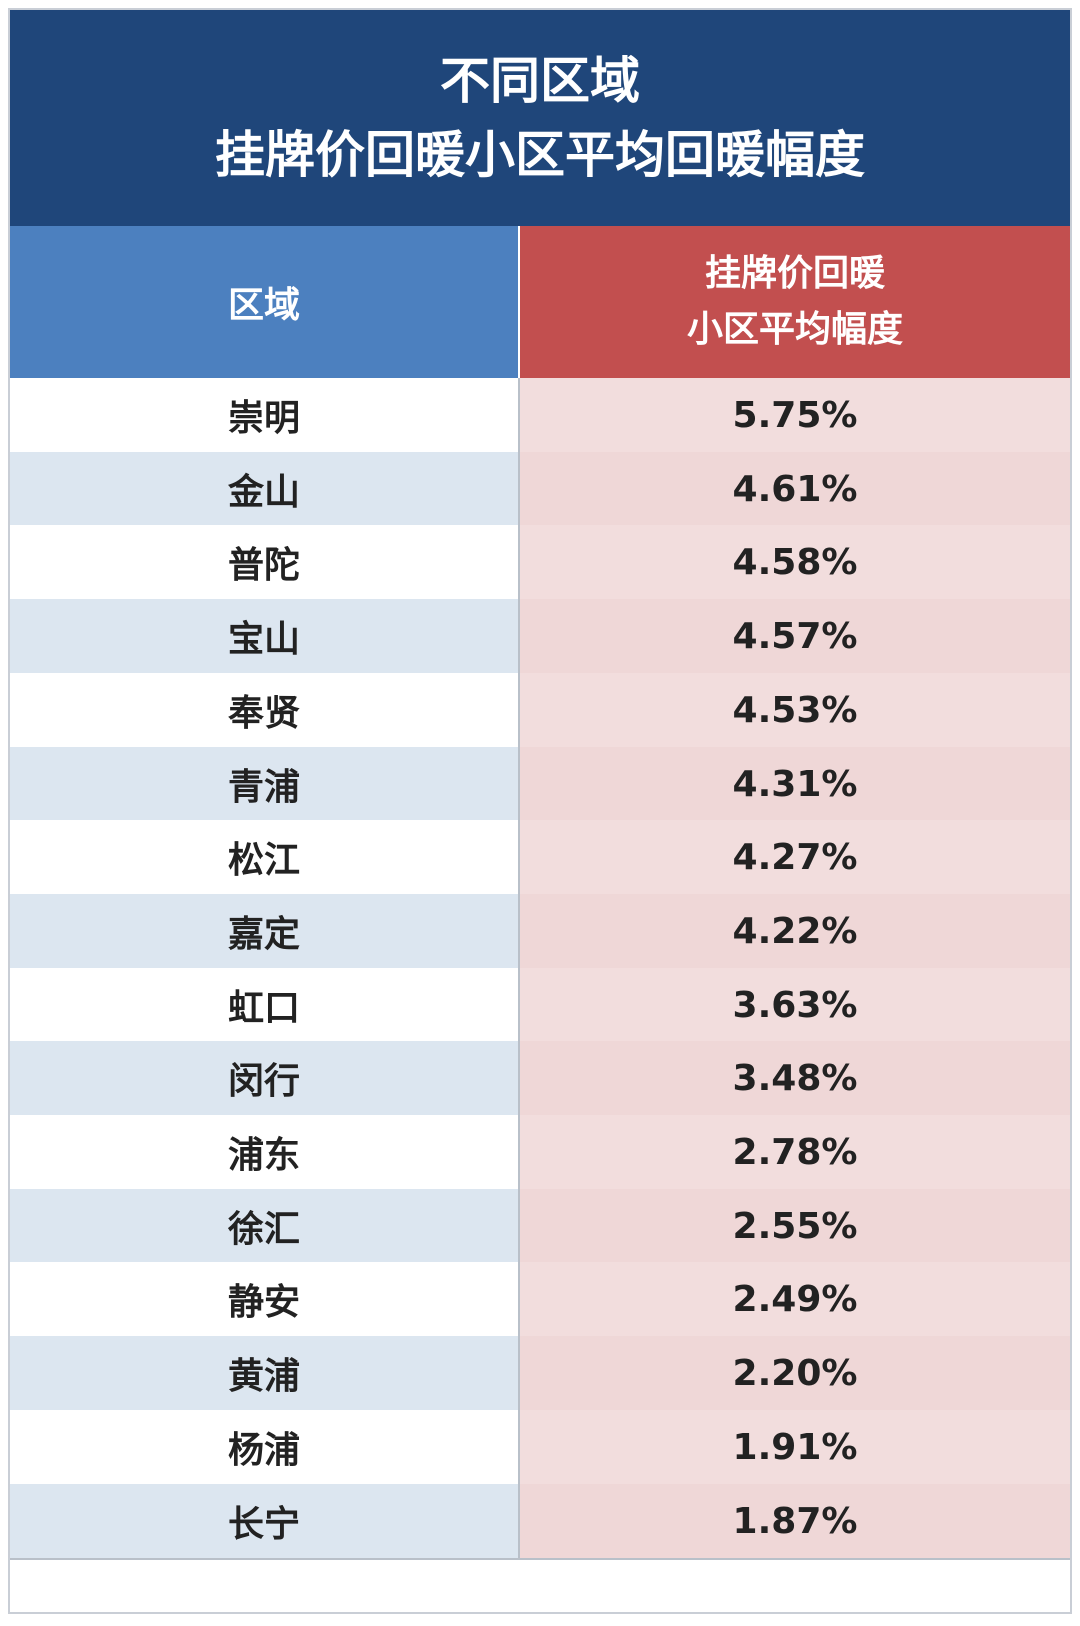 The height and width of the screenshot is (1626, 1080). I want to click on region-cell: 闵行, so click(264, 1078).